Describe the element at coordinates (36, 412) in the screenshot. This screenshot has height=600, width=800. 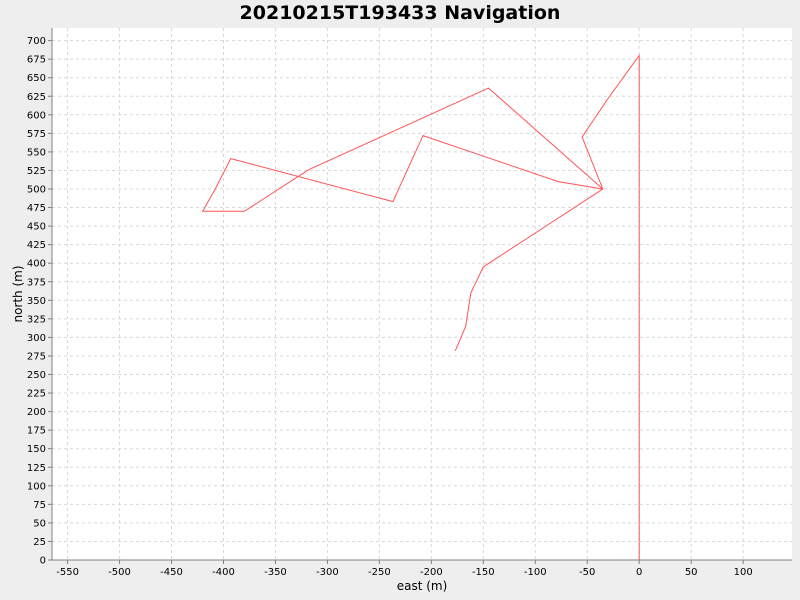
I see `y-tick-label: 200` at that location.